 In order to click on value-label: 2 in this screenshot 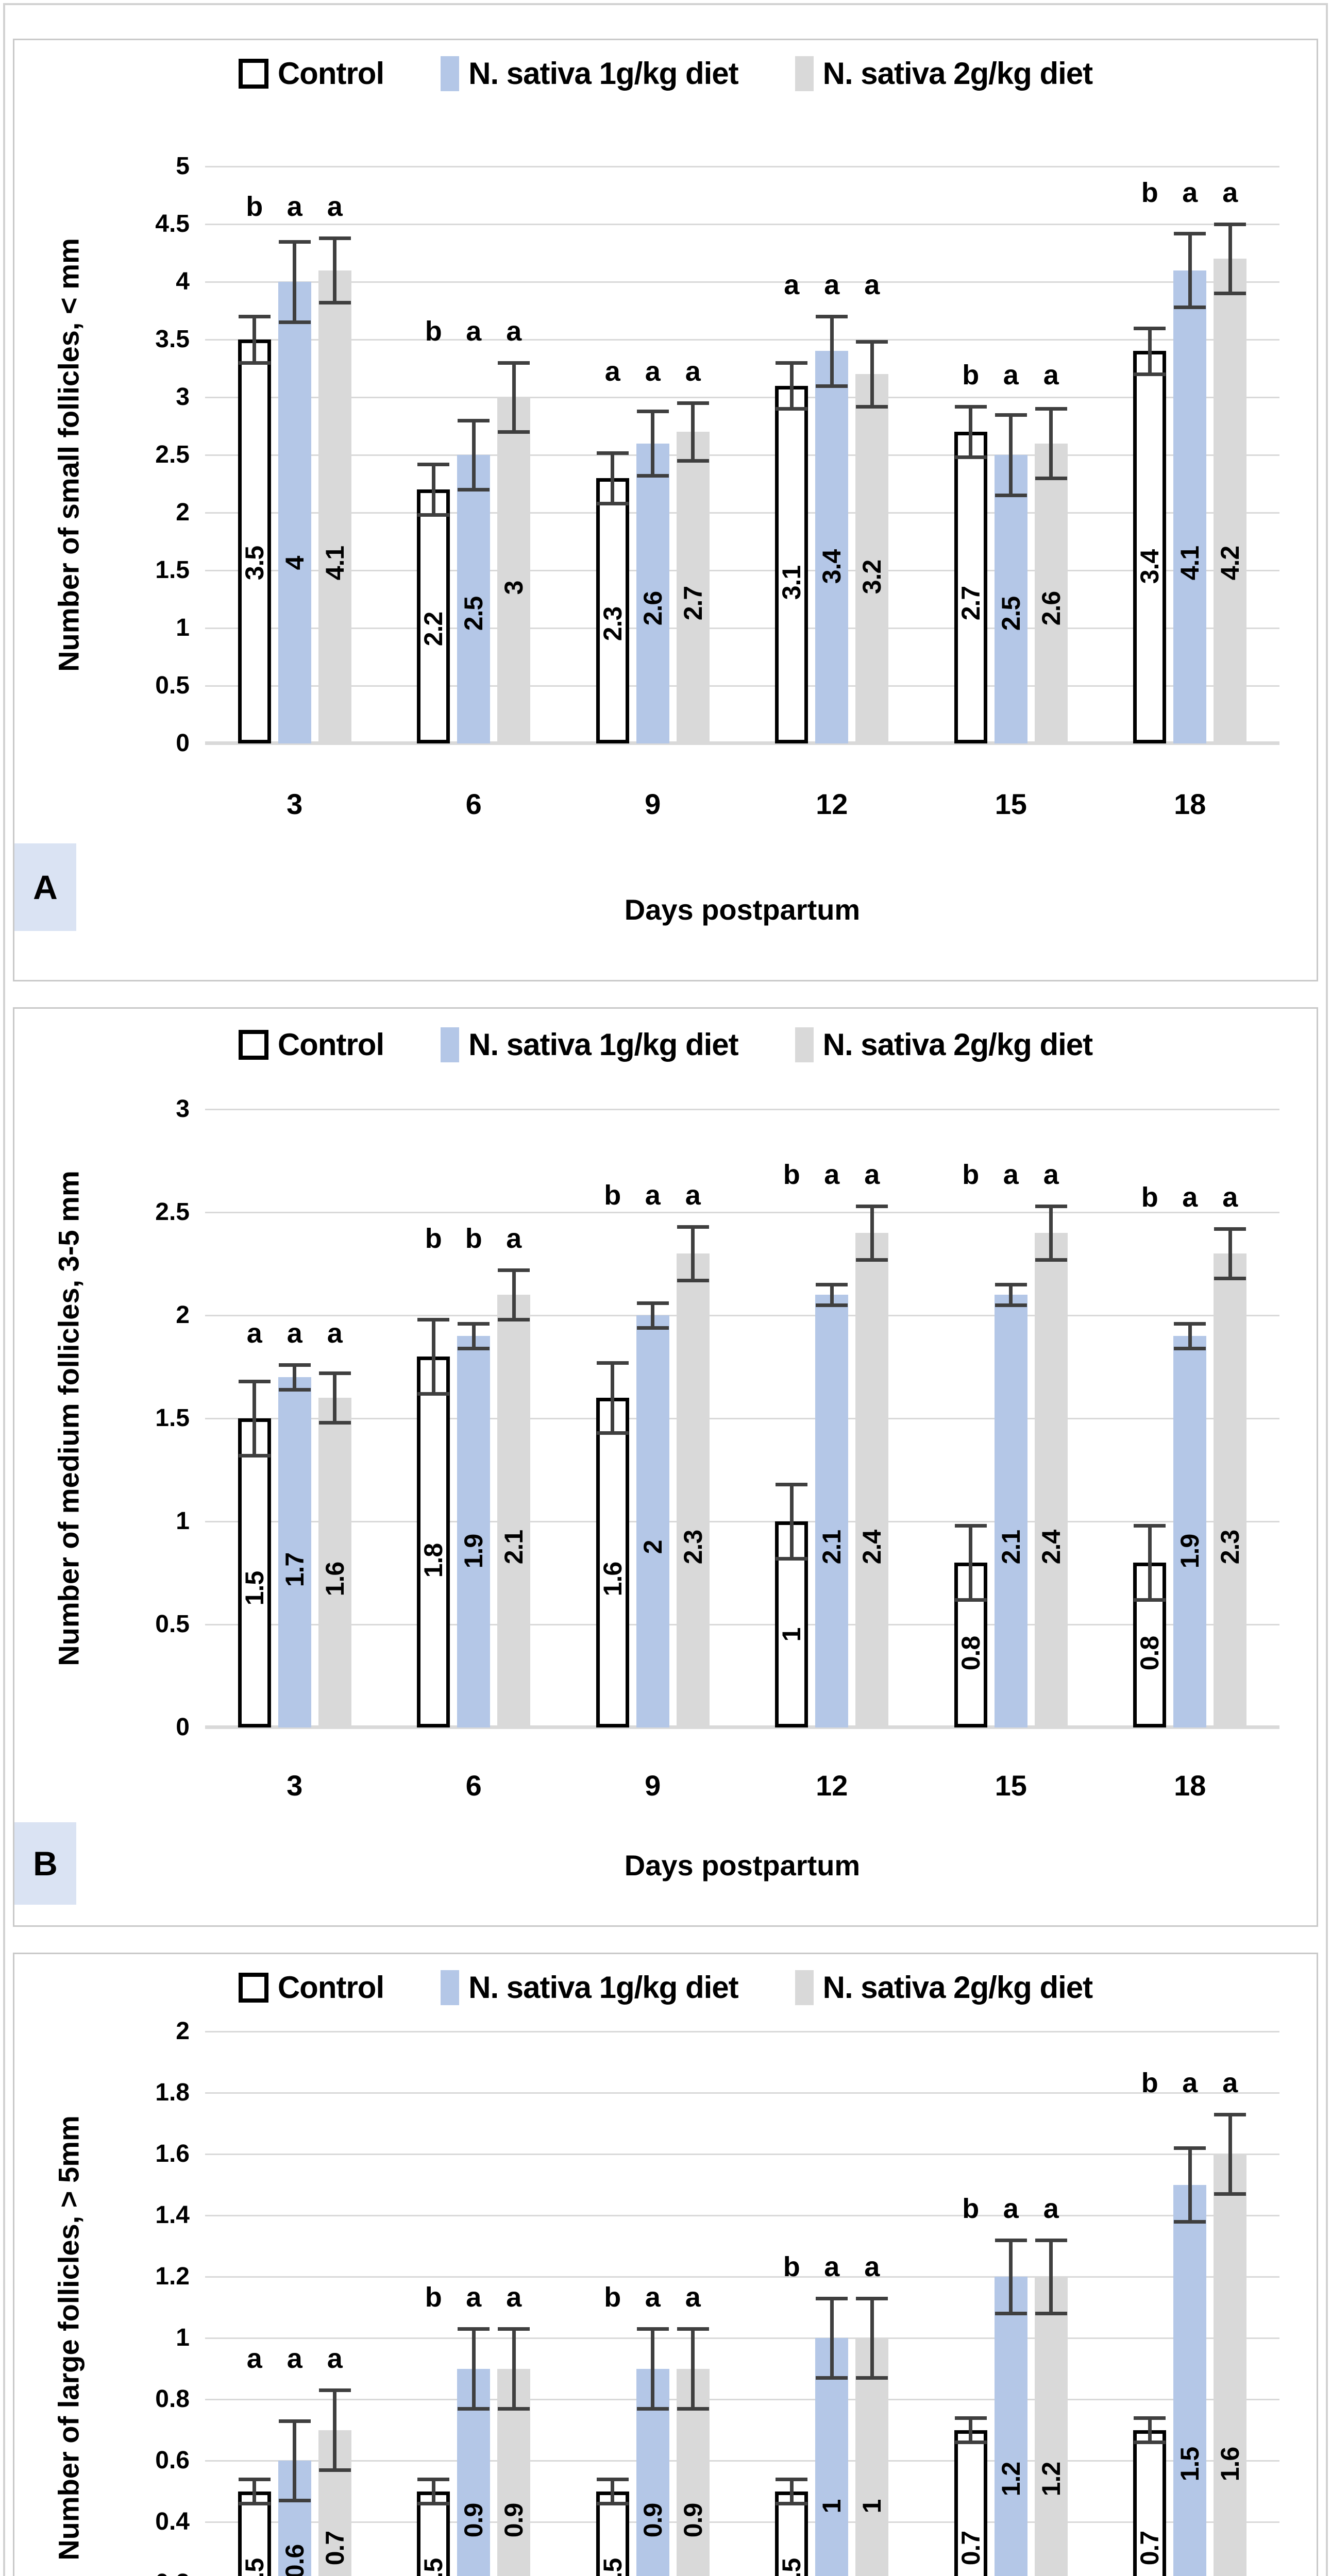, I will do `click(652, 1547)`.